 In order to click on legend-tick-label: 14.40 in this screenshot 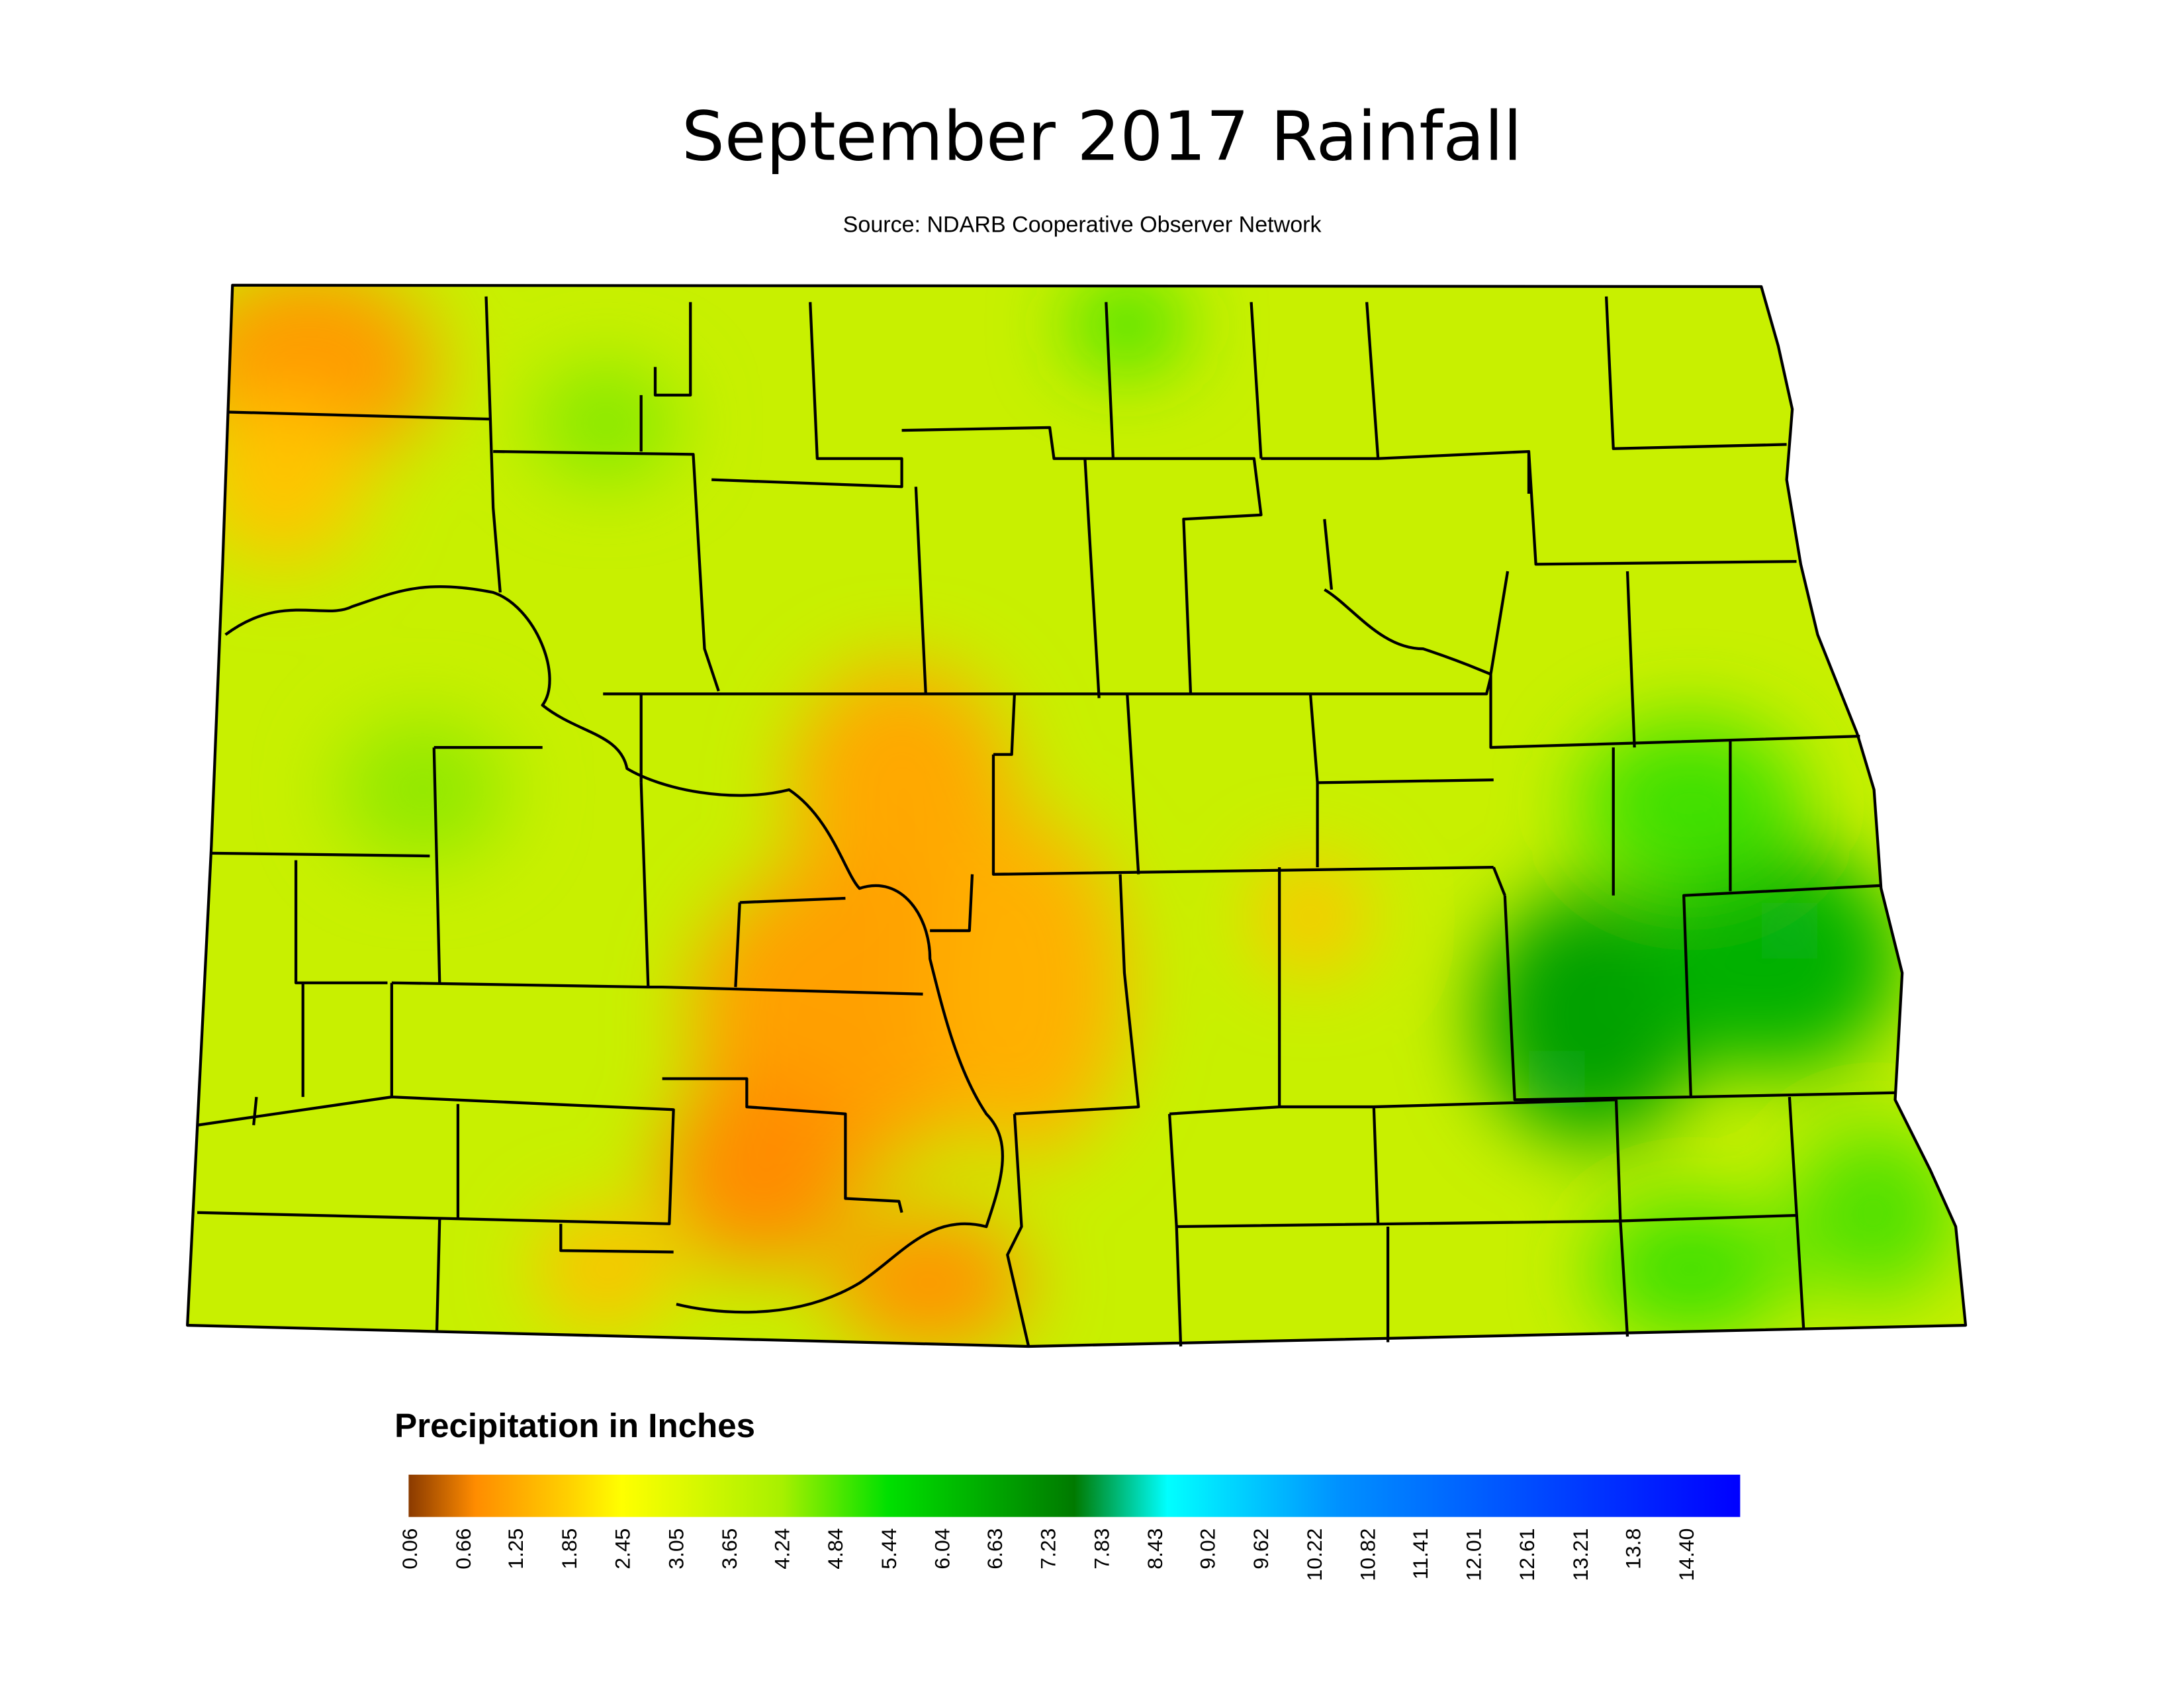, I will do `click(1686, 1554)`.